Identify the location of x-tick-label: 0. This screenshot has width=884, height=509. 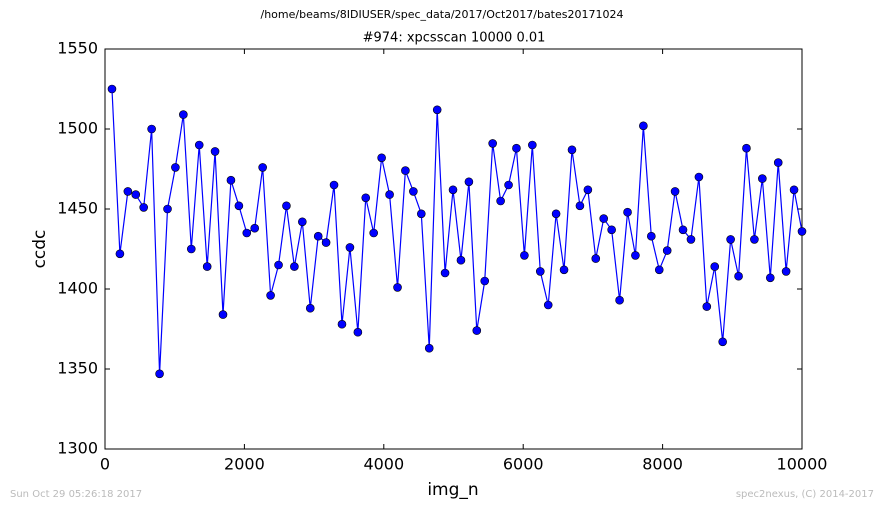
(105, 464).